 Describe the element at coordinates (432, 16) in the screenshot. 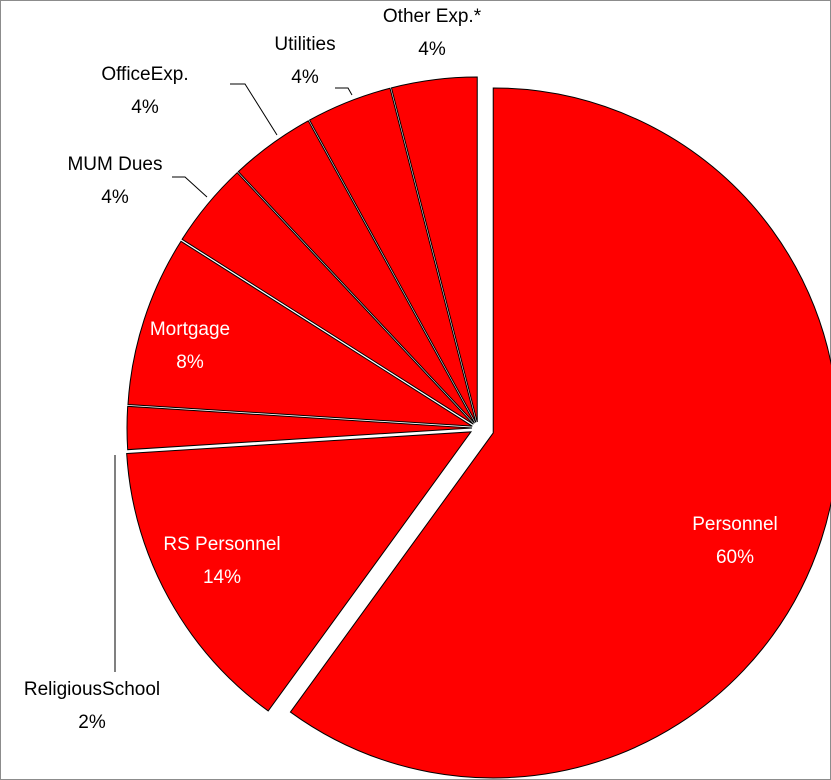

I see `slice-label: Other Exp.*` at that location.